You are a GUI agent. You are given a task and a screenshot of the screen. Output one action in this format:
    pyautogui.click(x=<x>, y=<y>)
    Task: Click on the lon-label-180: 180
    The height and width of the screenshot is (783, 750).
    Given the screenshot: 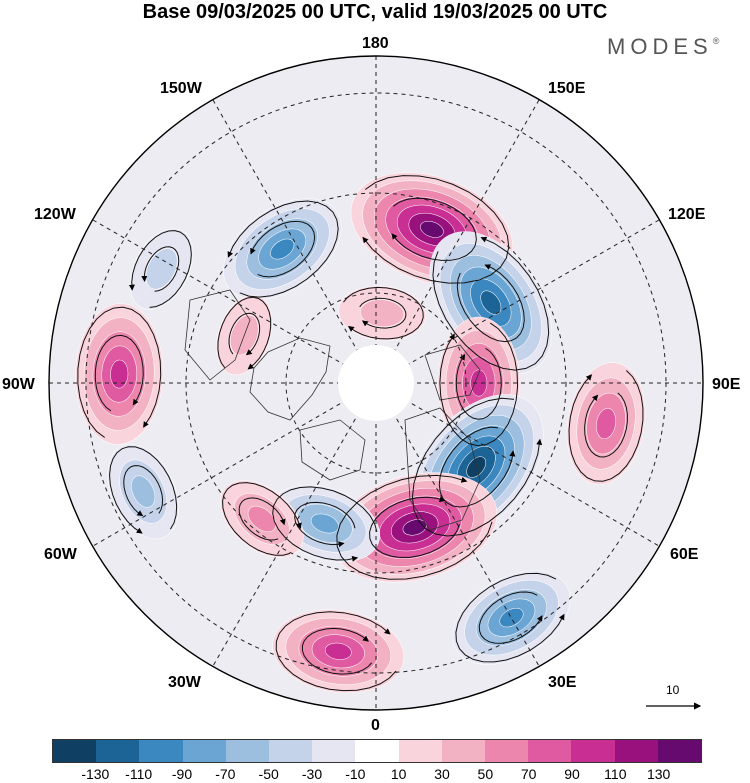 What is the action you would take?
    pyautogui.click(x=375, y=43)
    